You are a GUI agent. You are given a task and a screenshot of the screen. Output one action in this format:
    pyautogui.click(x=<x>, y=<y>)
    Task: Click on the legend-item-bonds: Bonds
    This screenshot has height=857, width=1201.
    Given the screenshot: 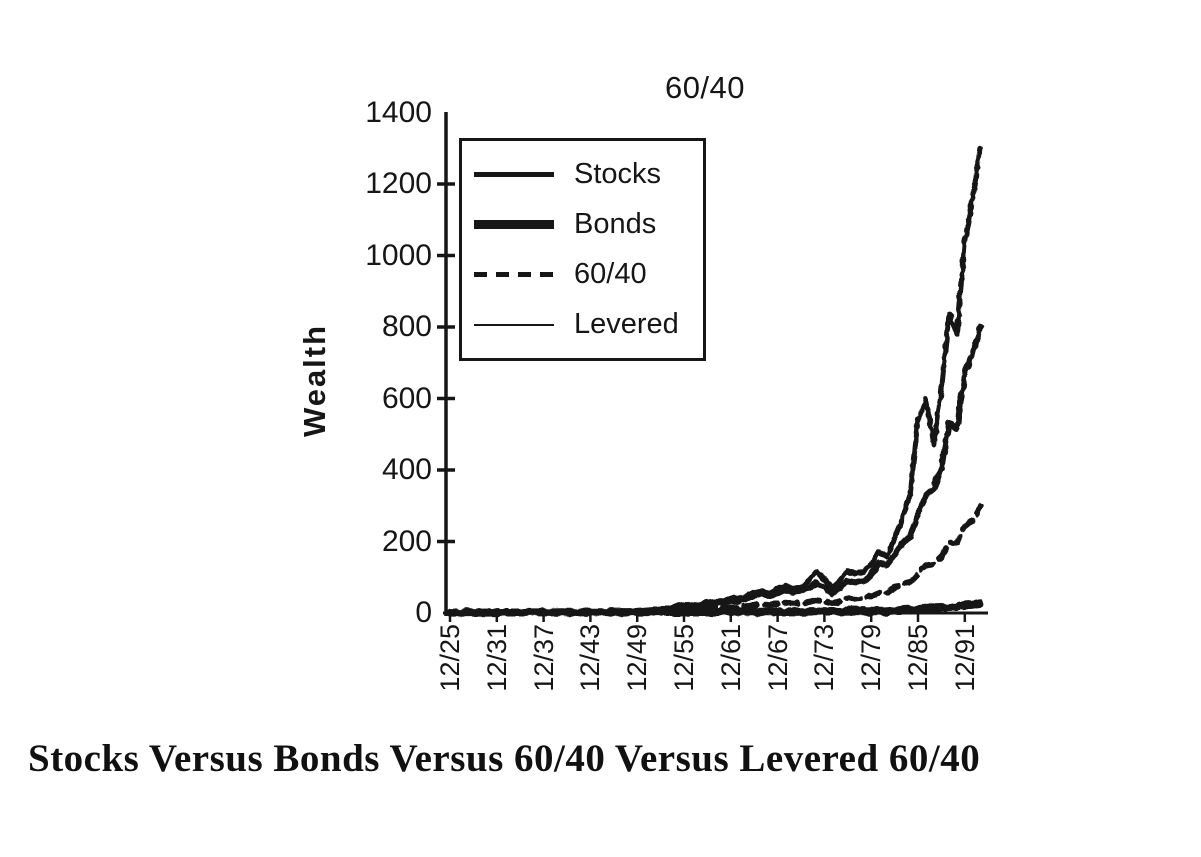 What is the action you would take?
    pyautogui.click(x=588, y=224)
    